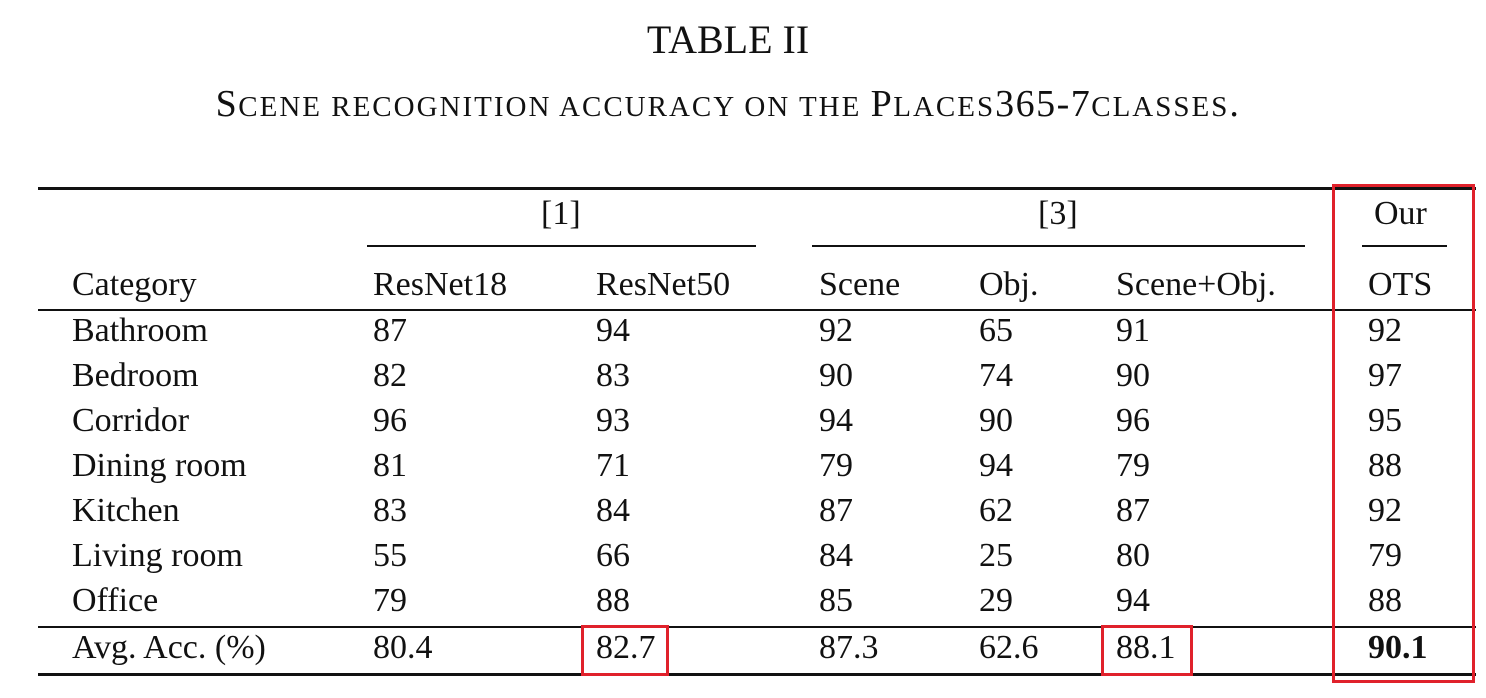  I want to click on table-cell: 62, so click(996, 510).